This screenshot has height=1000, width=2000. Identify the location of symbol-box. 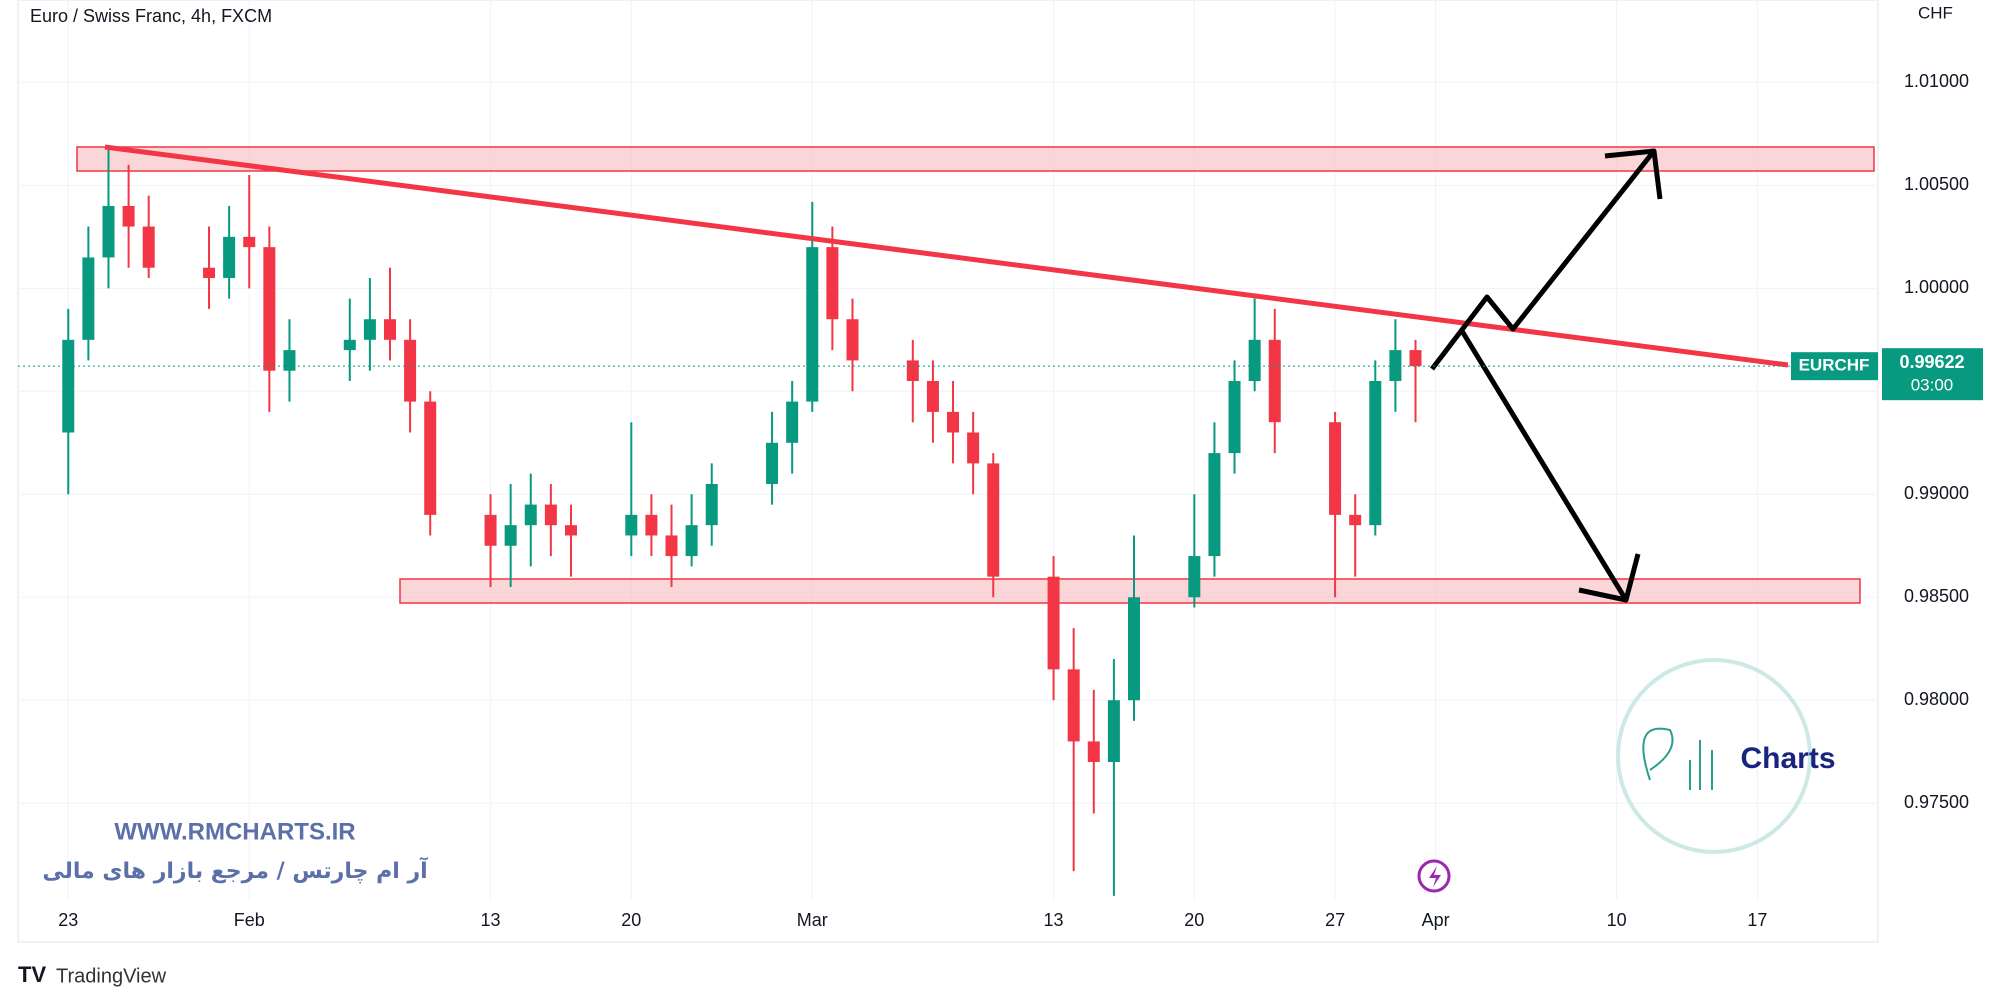
(1834, 366).